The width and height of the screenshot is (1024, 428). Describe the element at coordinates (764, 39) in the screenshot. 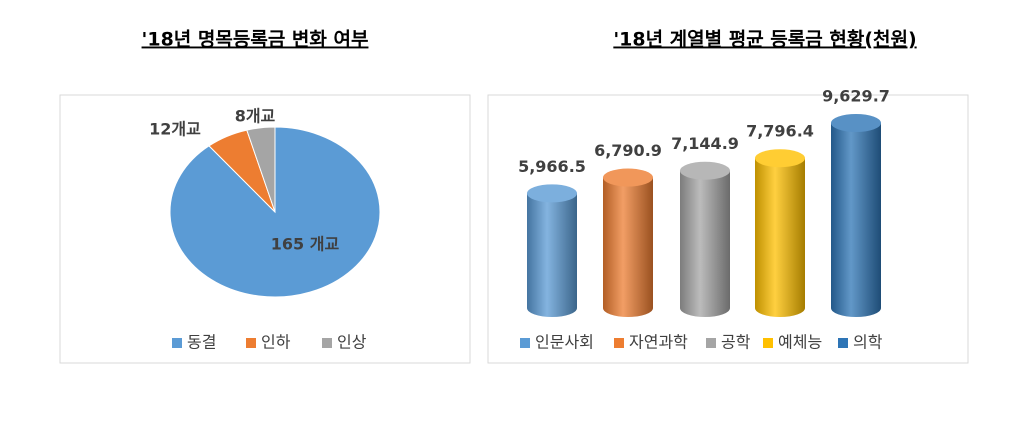

I see `chart-title: '18년 계열별 평균 등록금 현황(천원)` at that location.